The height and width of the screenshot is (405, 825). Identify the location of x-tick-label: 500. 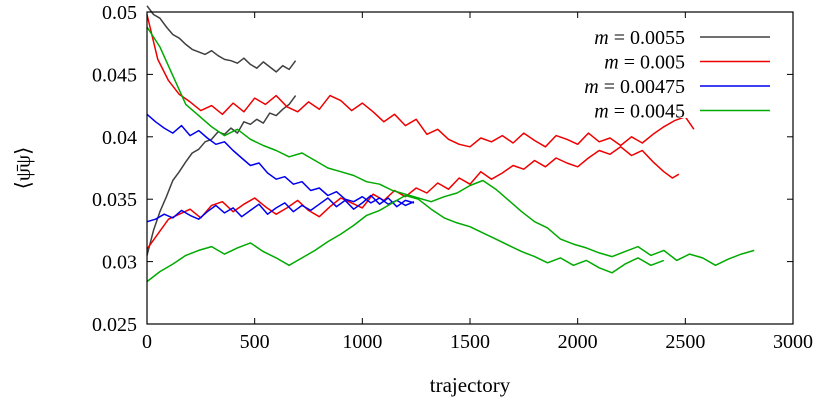
(255, 342).